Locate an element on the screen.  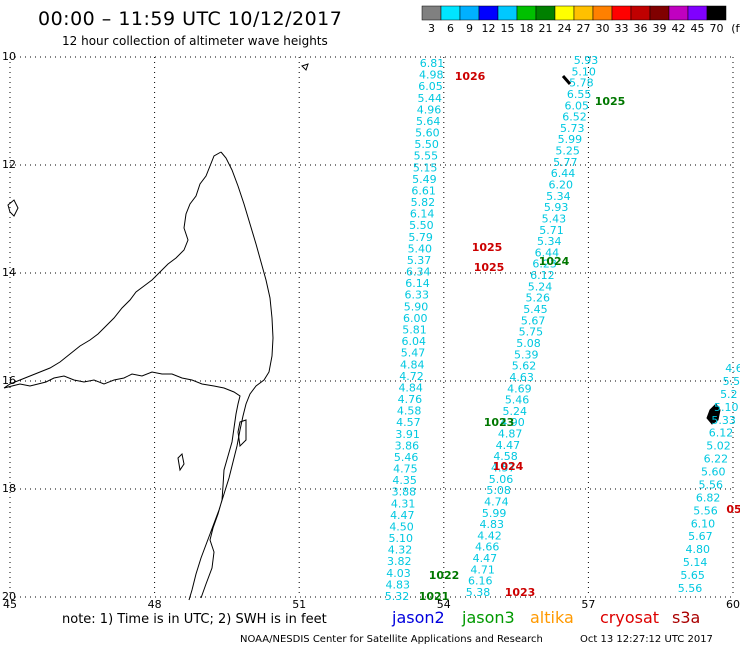
lat-tick-label: 10 is located at coordinates (9, 56).